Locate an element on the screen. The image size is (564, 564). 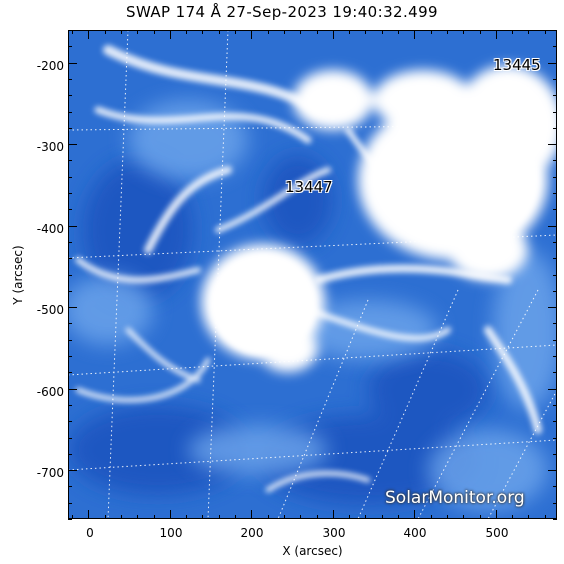
active-region-label-13447: 13447 is located at coordinates (309, 187).